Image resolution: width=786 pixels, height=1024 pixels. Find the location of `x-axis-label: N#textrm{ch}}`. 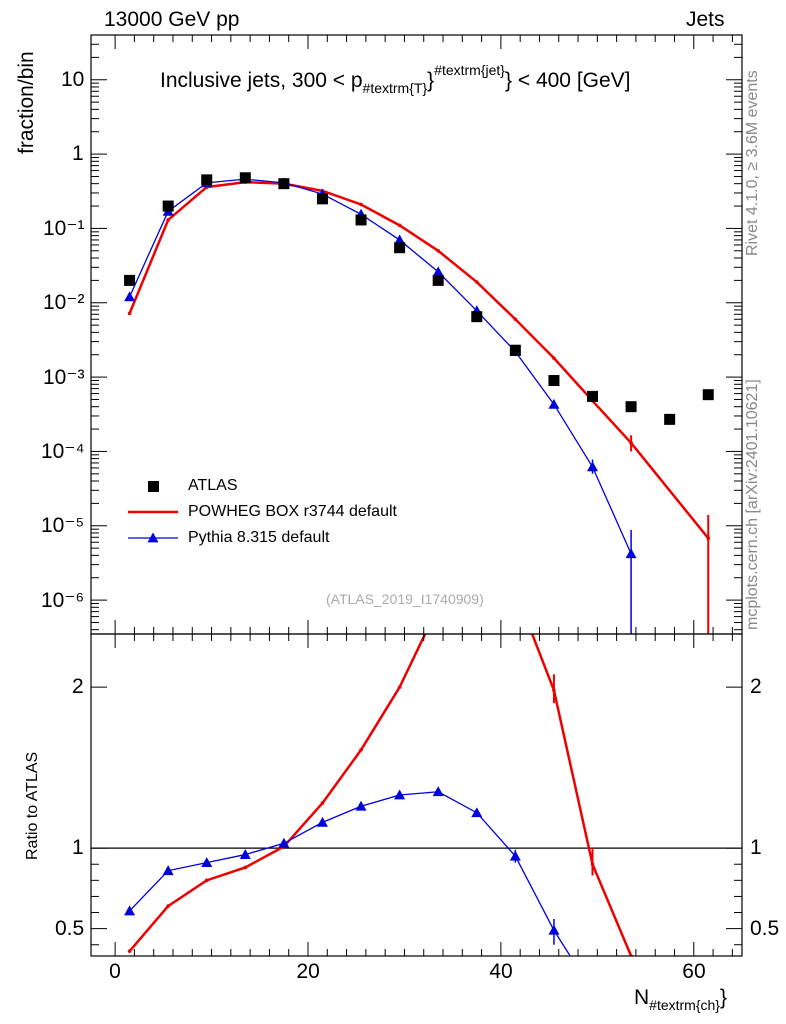

x-axis-label: N#textrm{ch}} is located at coordinates (681, 999).